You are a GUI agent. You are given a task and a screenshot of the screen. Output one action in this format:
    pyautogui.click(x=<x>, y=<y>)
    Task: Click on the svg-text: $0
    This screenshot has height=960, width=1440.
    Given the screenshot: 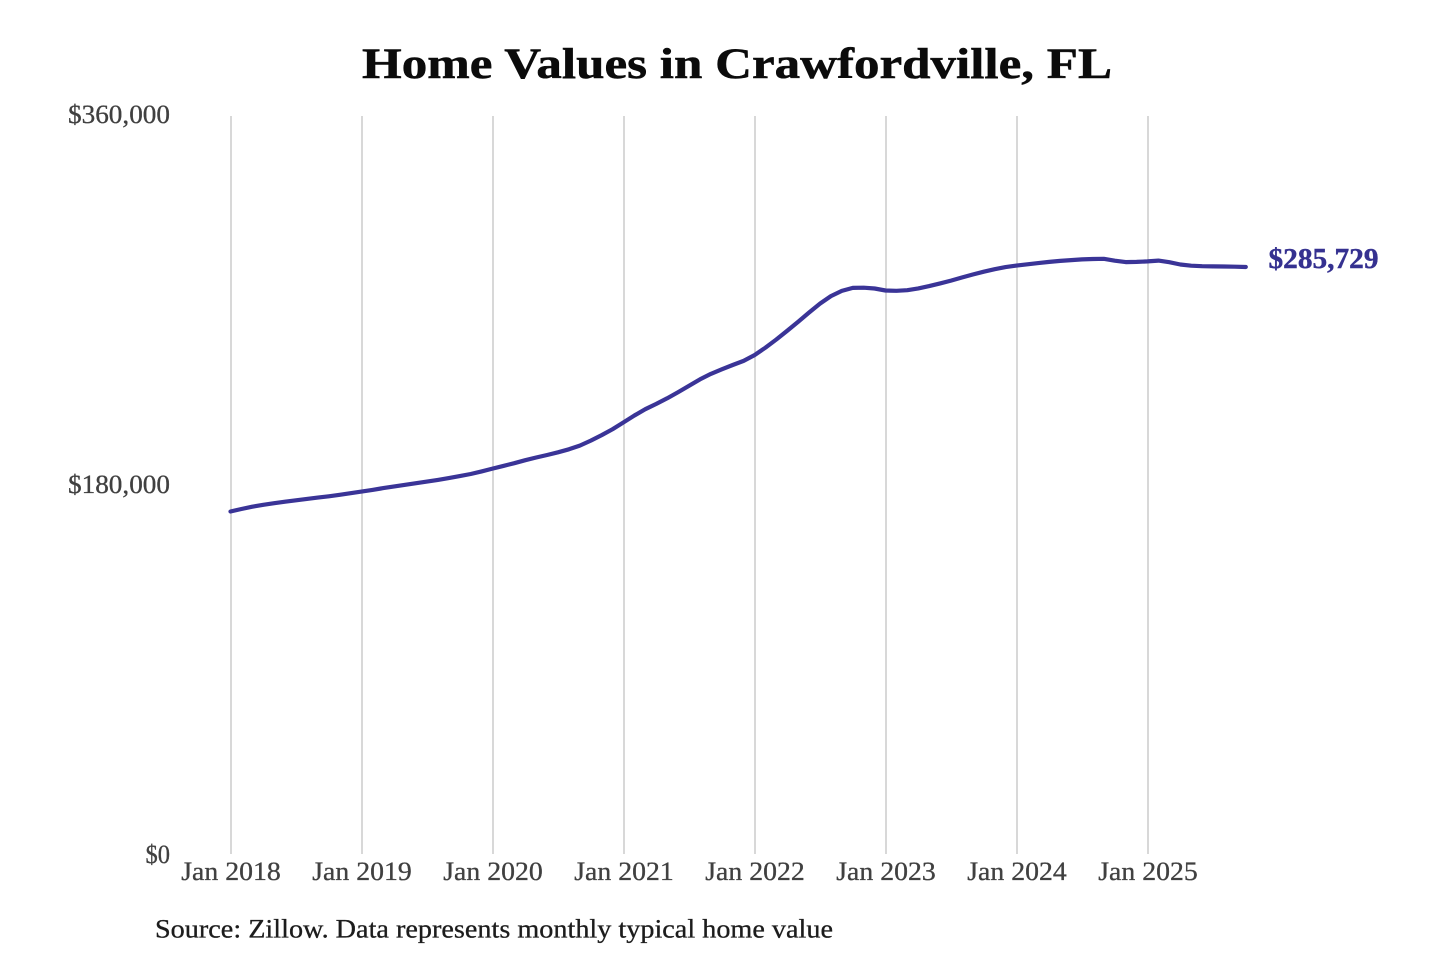 What is the action you would take?
    pyautogui.click(x=158, y=854)
    